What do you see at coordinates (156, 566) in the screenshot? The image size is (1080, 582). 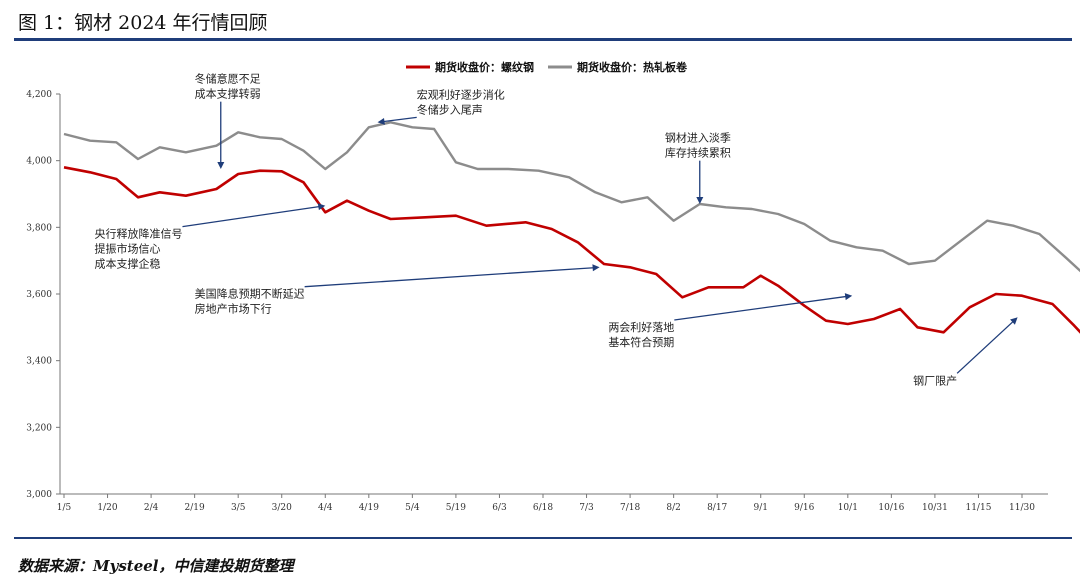 I see `source-note: 数据来源：Mysteel，中信建投期货整理` at bounding box center [156, 566].